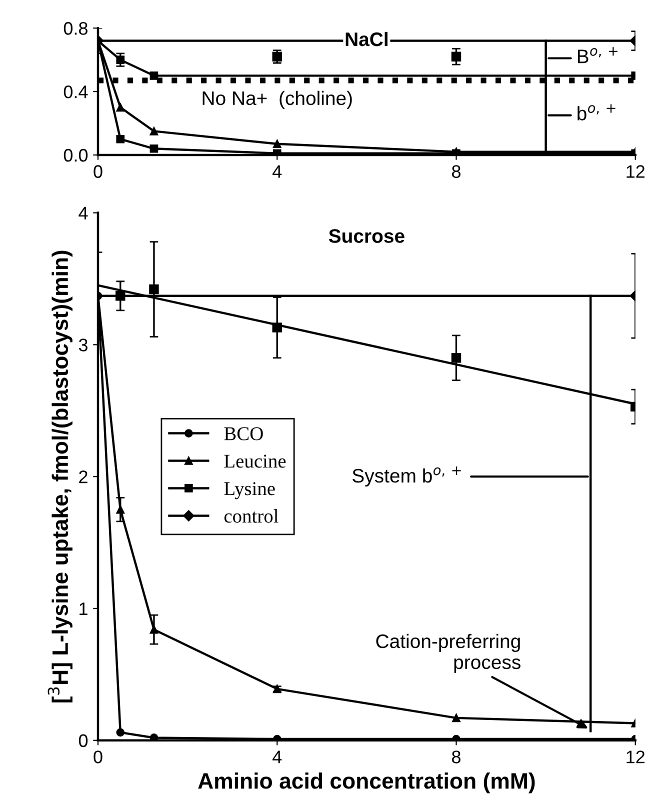 This screenshot has width=649, height=803. I want to click on chart-title: NaCl, so click(367, 39).